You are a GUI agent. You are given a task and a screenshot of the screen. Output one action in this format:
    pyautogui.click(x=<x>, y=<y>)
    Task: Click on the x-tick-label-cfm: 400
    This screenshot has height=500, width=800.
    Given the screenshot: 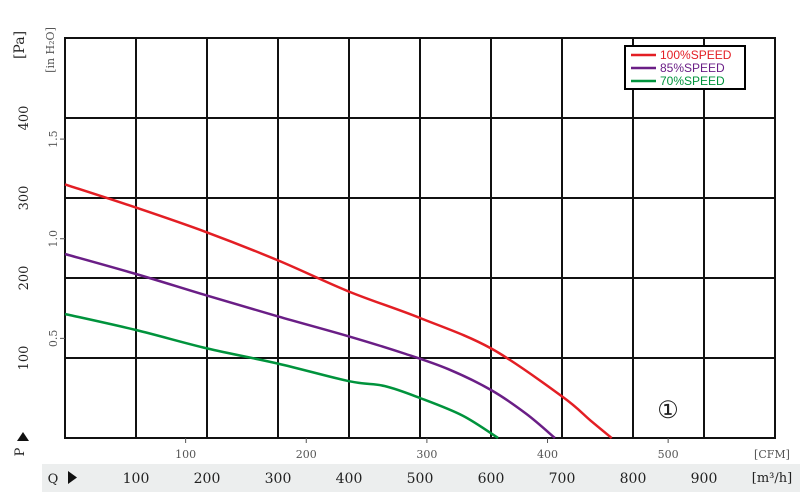 What is the action you would take?
    pyautogui.click(x=547, y=454)
    